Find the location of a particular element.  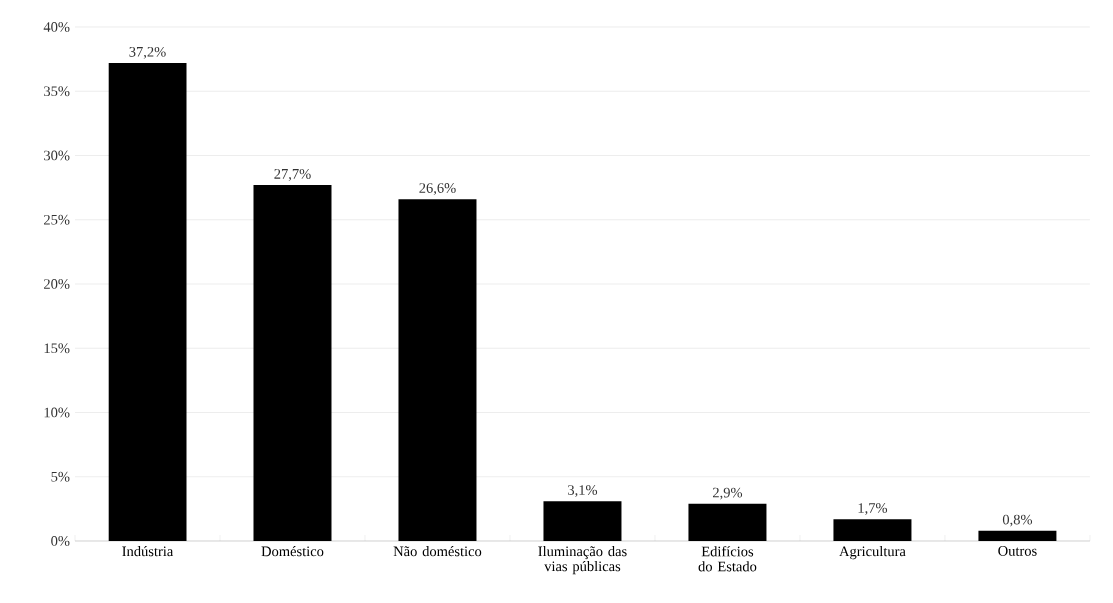

y-tick-label: 25% is located at coordinates (57, 219).